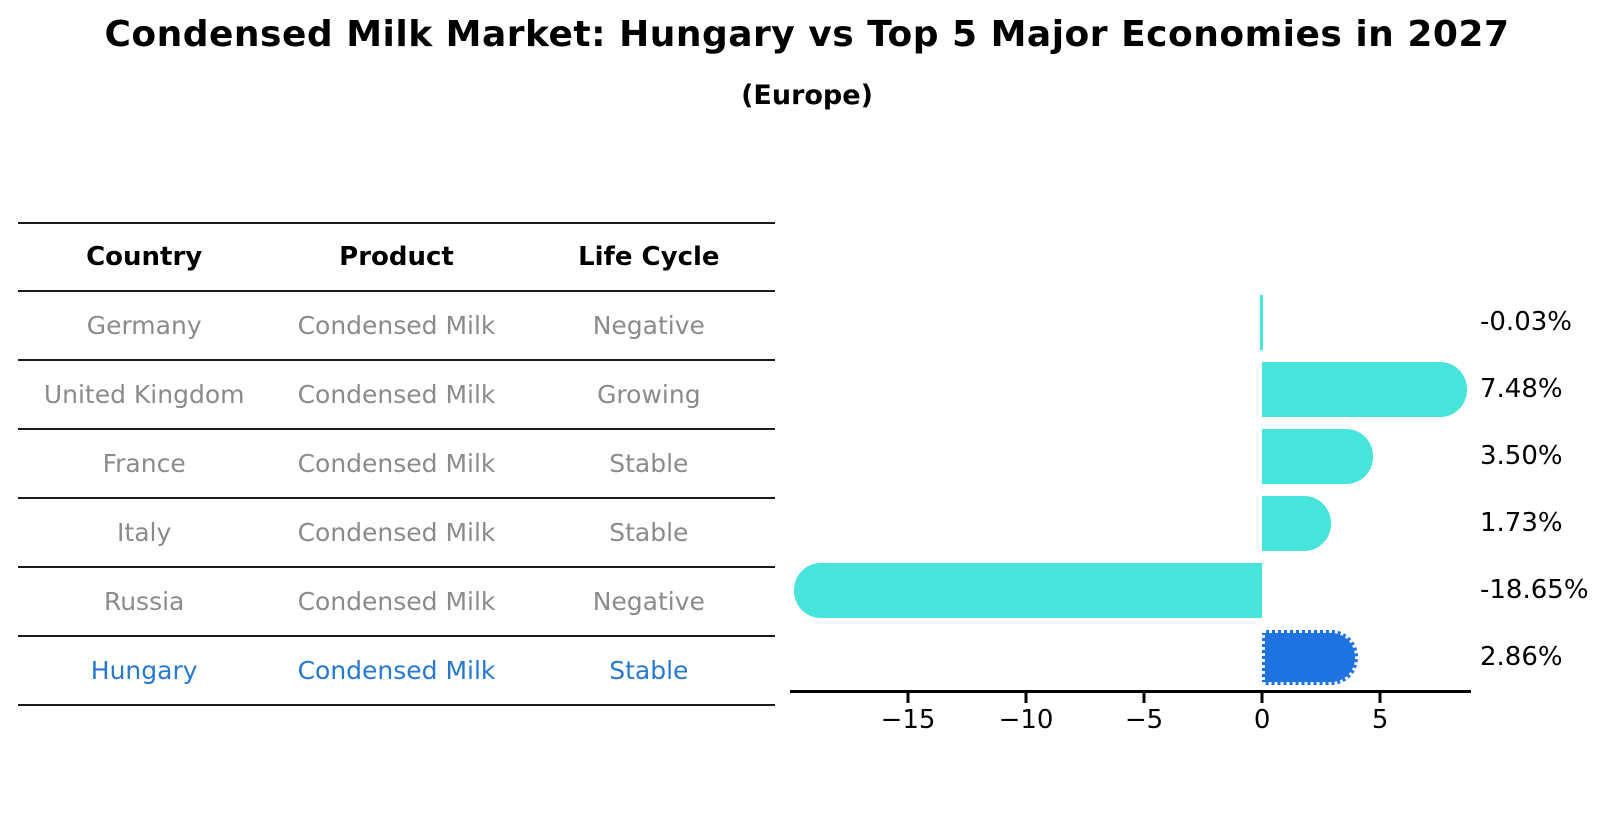 This screenshot has height=823, width=1614. What do you see at coordinates (1026, 720) in the screenshot?
I see `x-axis-tick-label: −10` at bounding box center [1026, 720].